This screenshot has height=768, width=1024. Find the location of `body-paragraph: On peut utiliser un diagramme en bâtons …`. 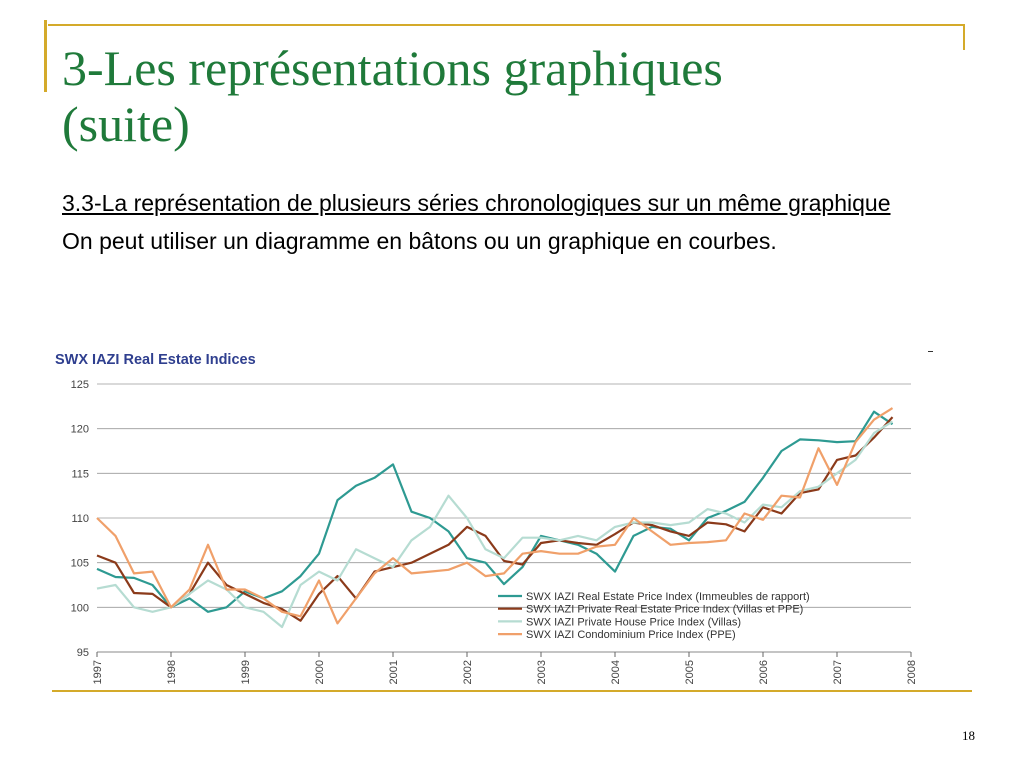

body-paragraph: On peut utiliser un diagramme en bâtons … is located at coordinates (419, 241).